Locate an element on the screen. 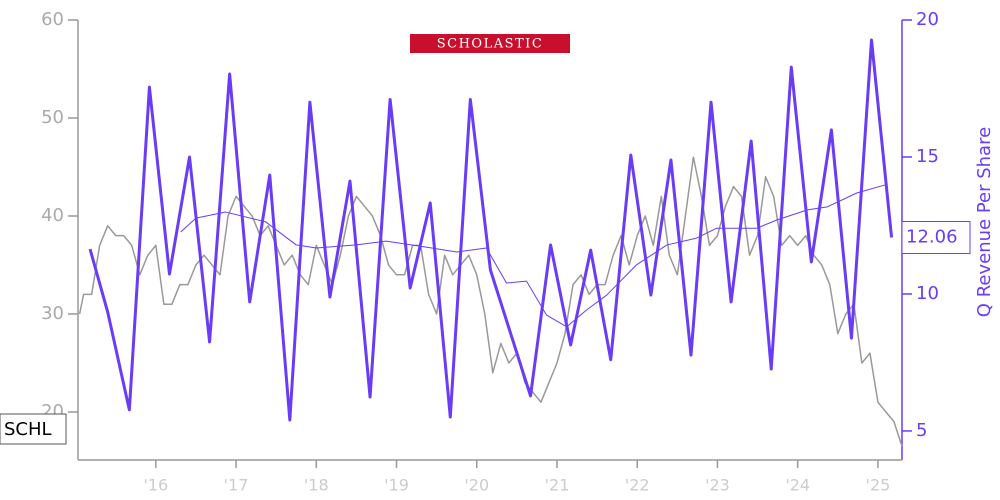  x-tick-label: '23 is located at coordinates (717, 485).